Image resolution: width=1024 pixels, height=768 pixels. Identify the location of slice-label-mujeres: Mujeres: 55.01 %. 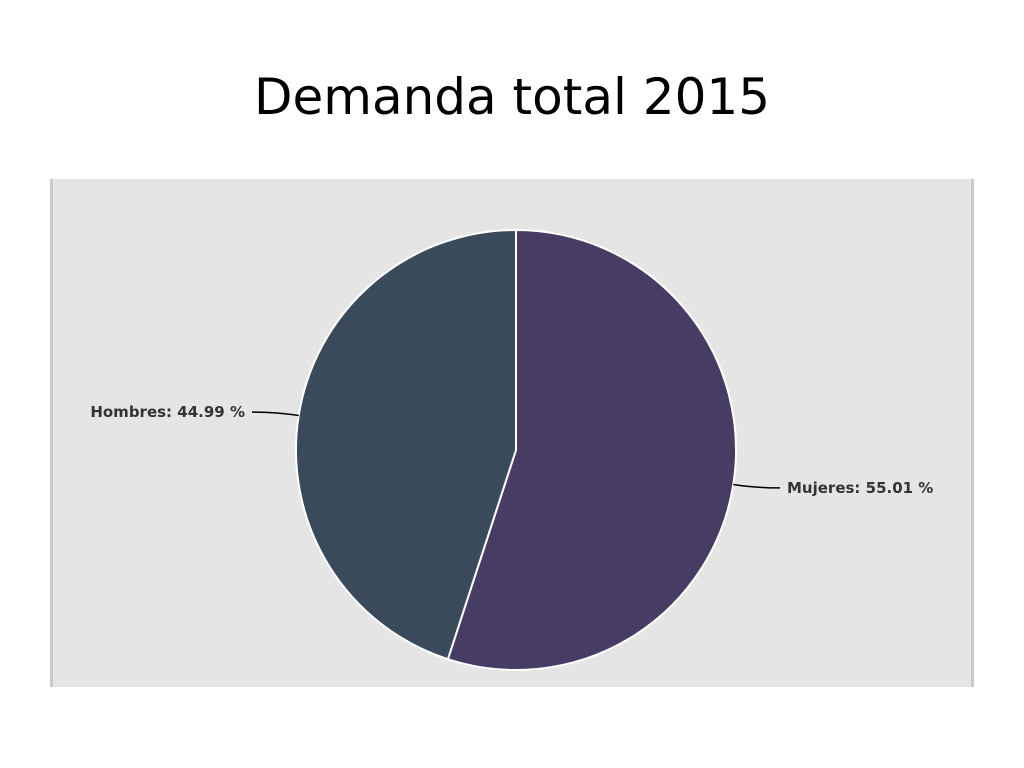
(860, 488).